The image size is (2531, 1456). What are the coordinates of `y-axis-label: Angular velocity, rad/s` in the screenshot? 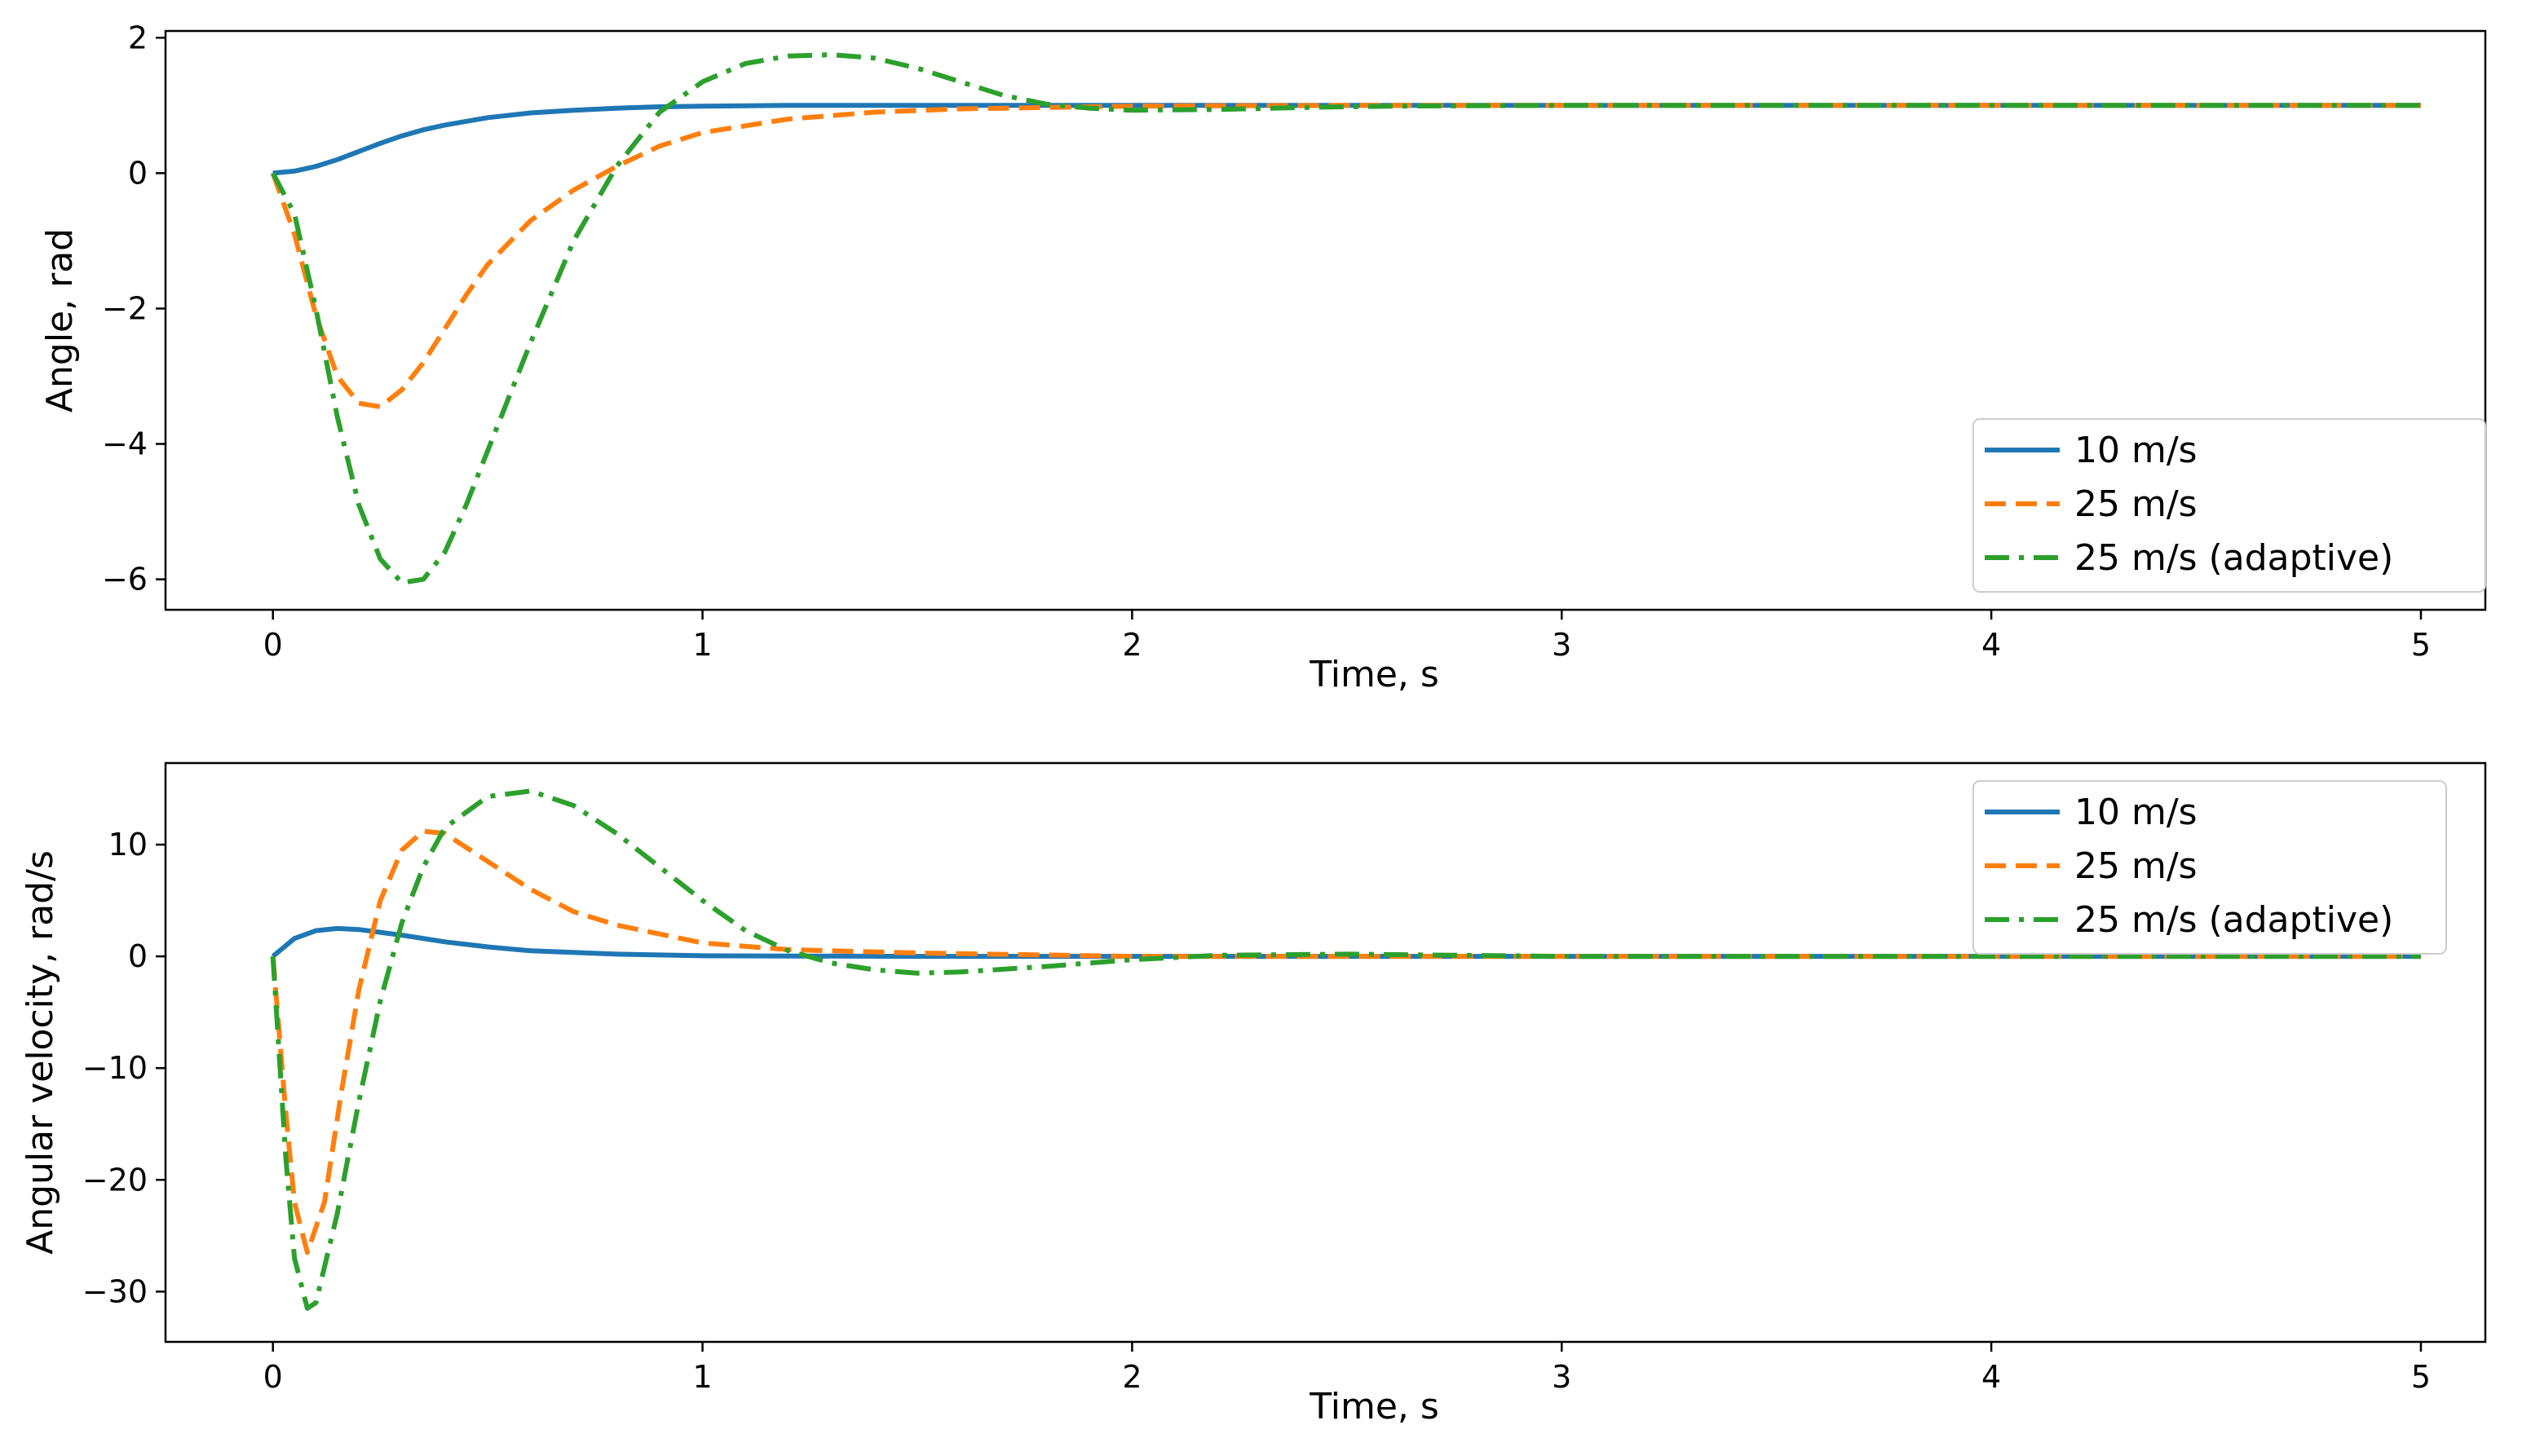 It's located at (40, 1052).